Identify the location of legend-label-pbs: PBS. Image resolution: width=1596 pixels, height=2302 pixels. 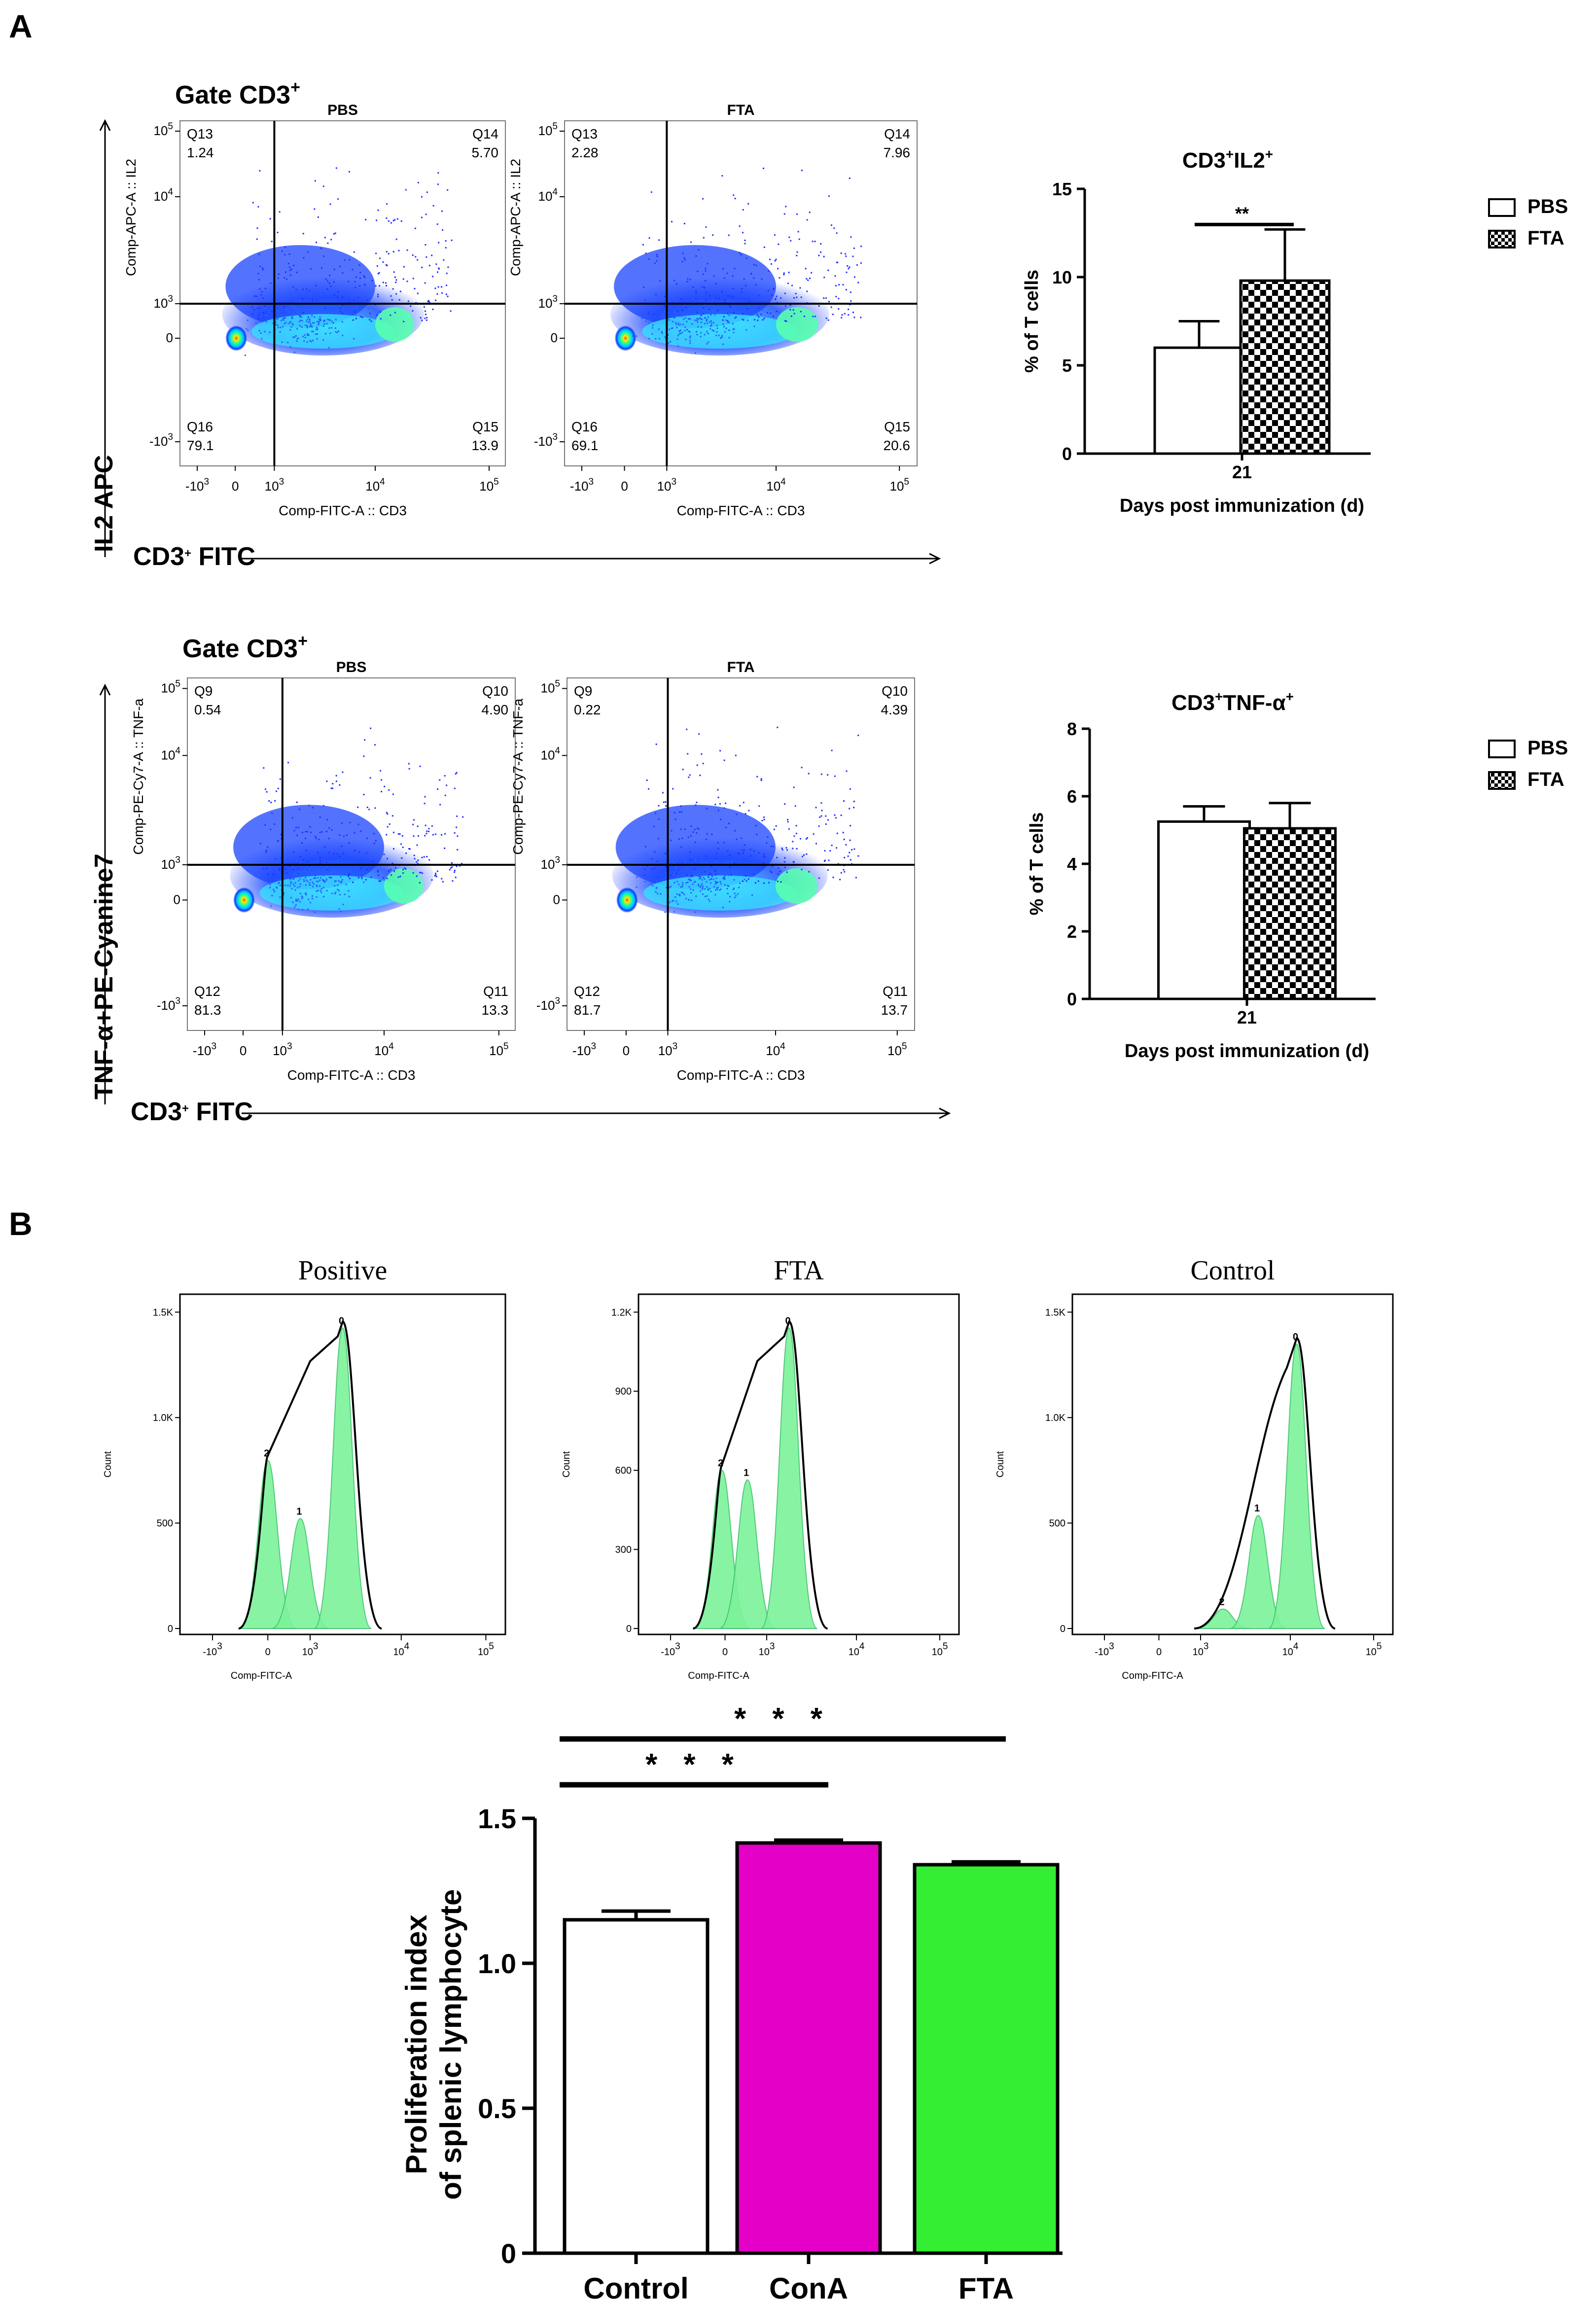
(1547, 206).